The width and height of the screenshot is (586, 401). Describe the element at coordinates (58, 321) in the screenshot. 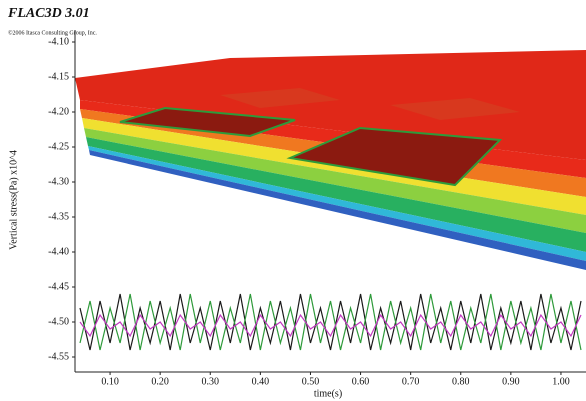

I see `y-tick-label: -4.50` at that location.